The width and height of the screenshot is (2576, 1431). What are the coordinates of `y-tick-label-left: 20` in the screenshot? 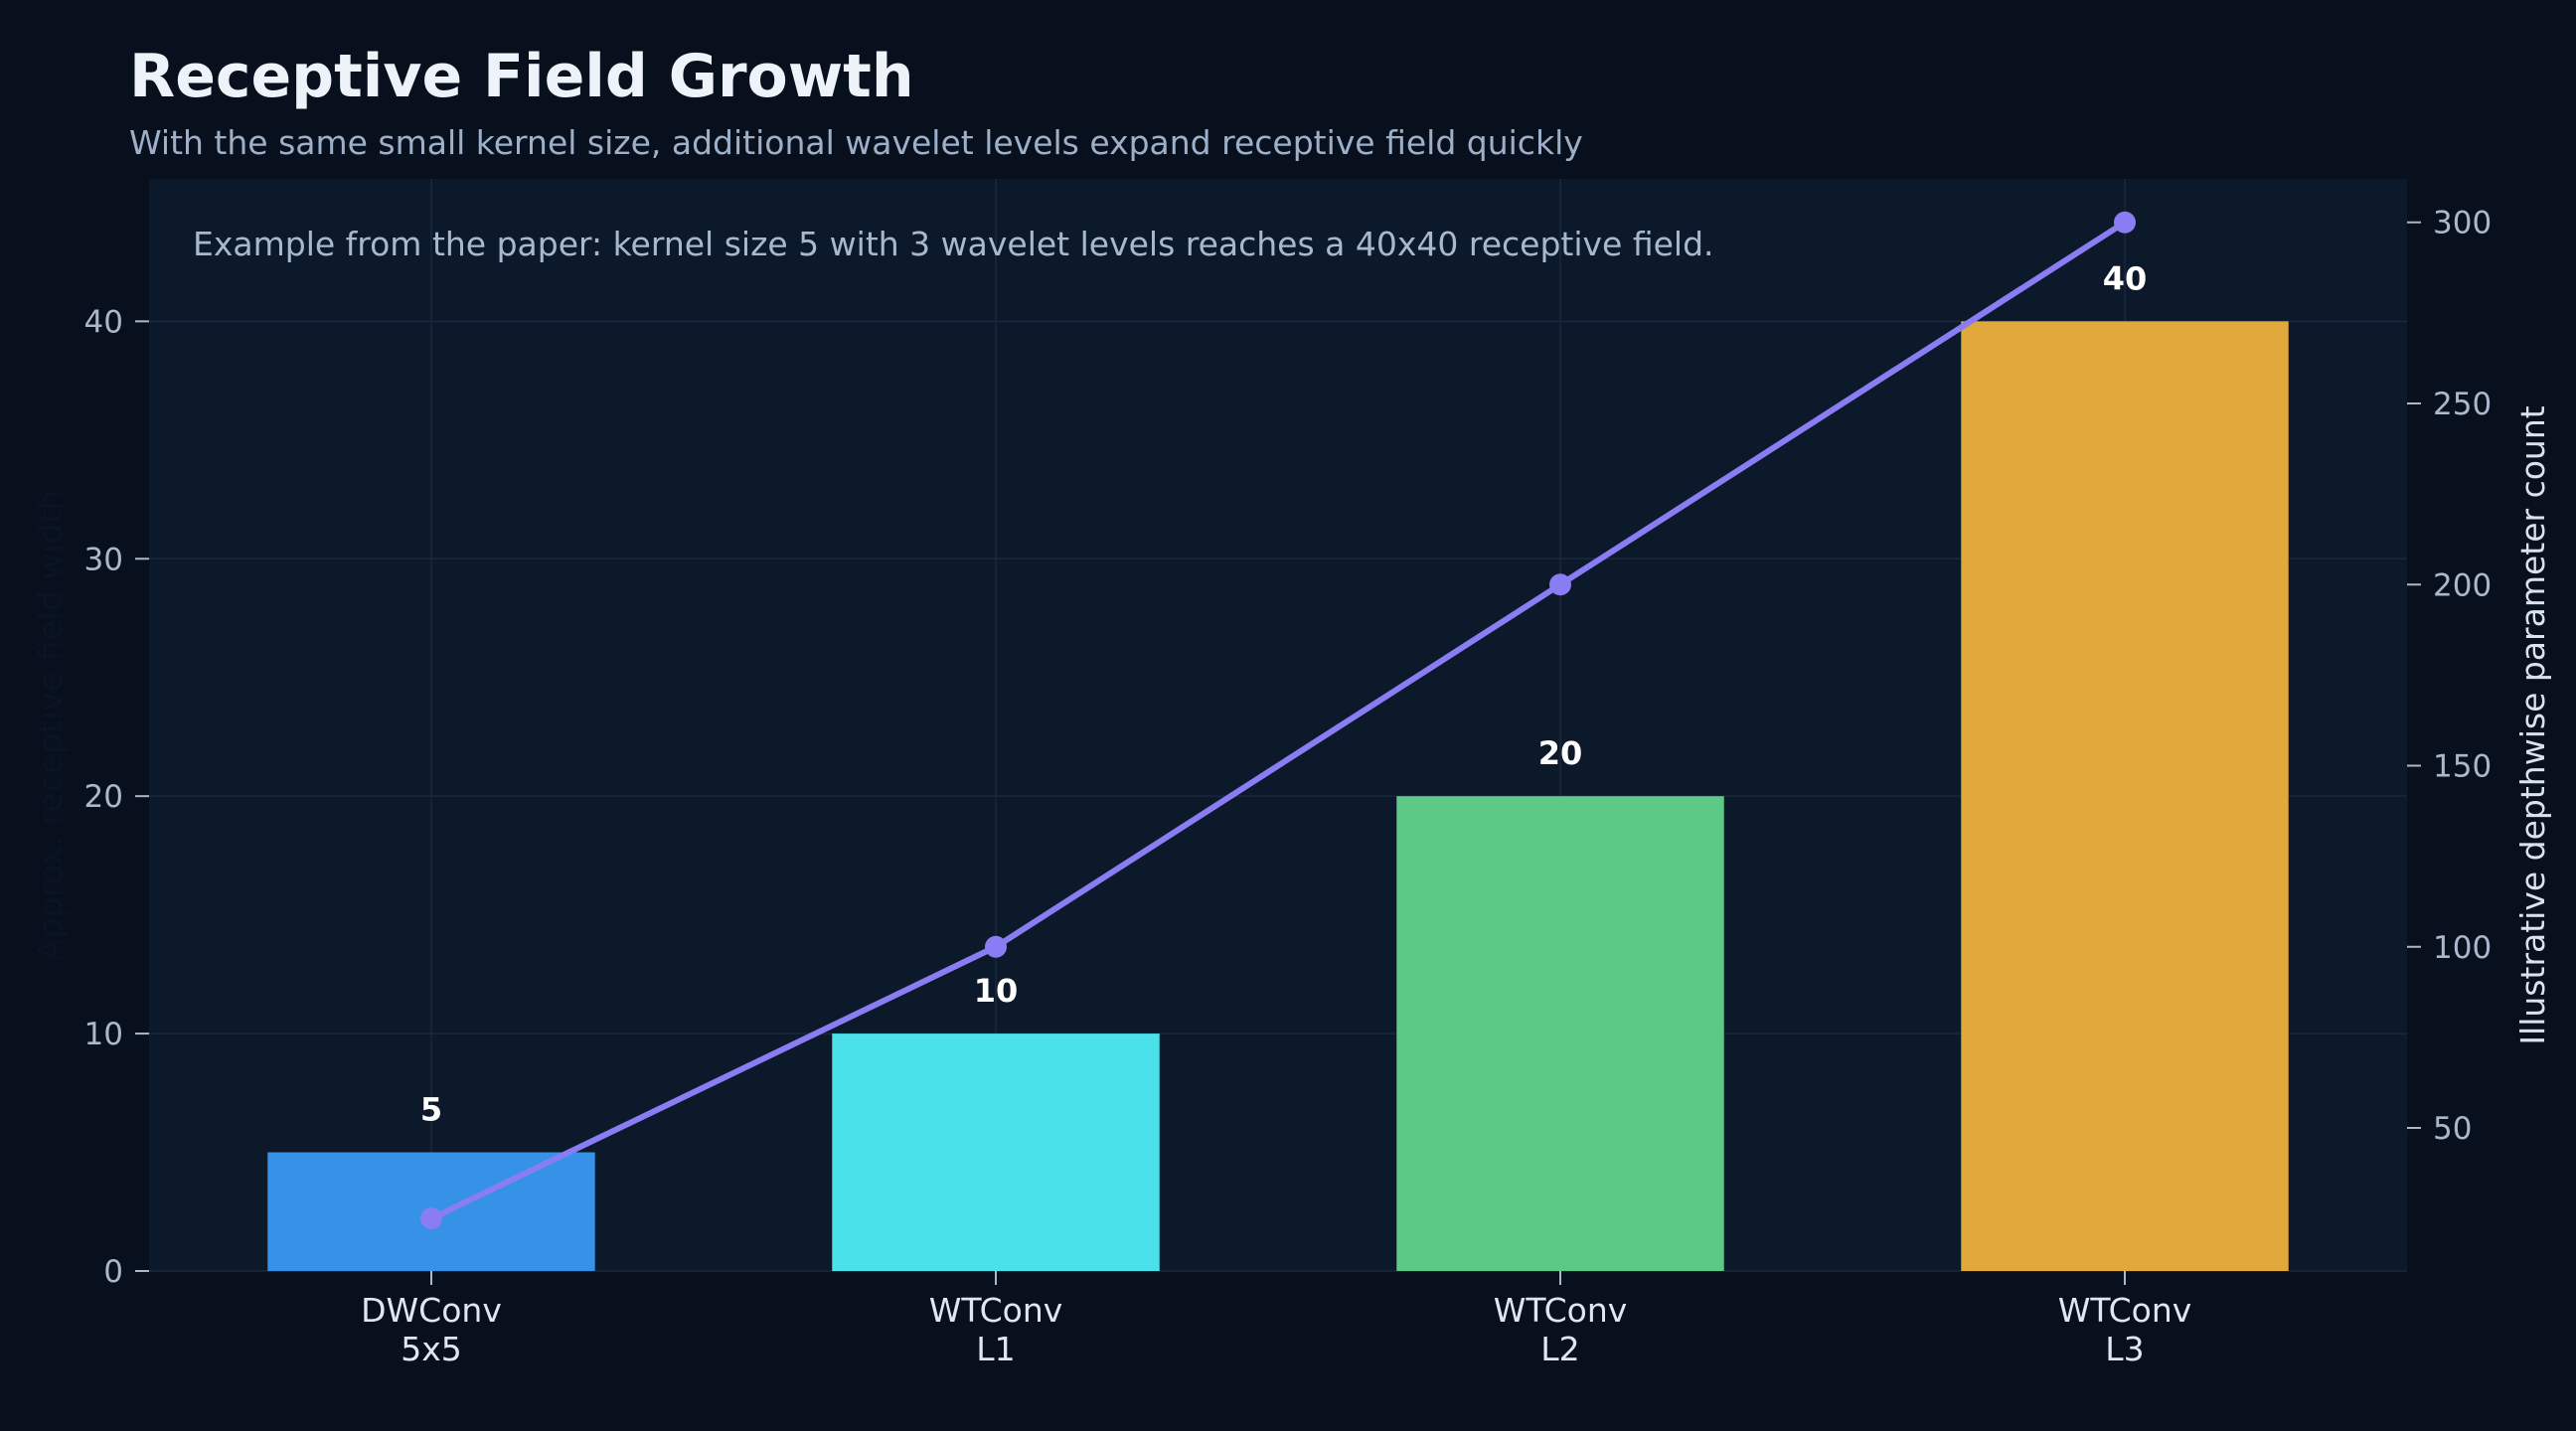 It's located at (103, 797).